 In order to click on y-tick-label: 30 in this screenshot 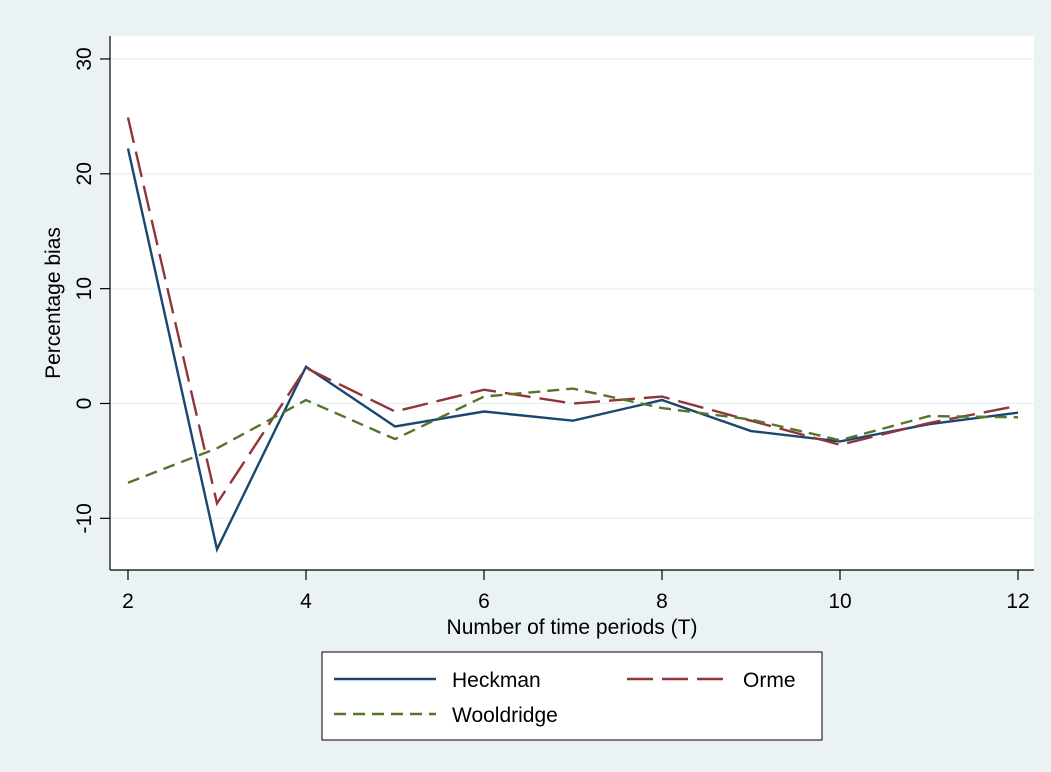, I will do `click(84, 58)`.